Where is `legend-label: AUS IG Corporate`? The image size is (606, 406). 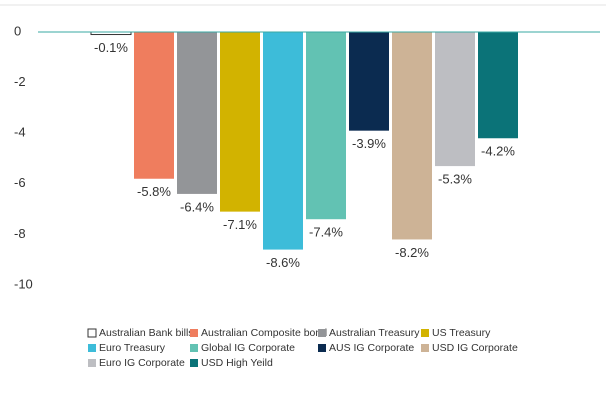
legend-label: AUS IG Corporate is located at coordinates (371, 348).